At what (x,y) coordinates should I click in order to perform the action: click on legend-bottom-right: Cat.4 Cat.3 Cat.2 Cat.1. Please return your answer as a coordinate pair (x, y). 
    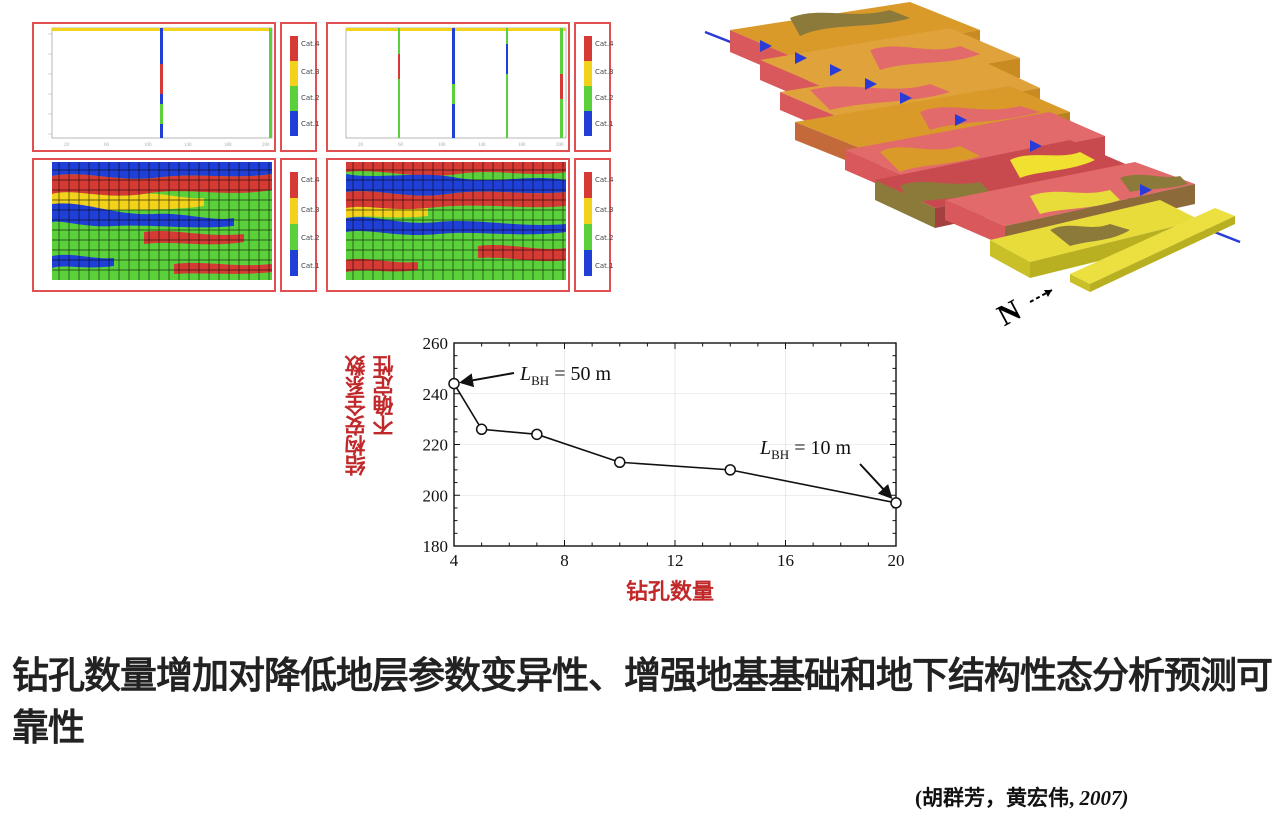
    Looking at the image, I should click on (594, 225).